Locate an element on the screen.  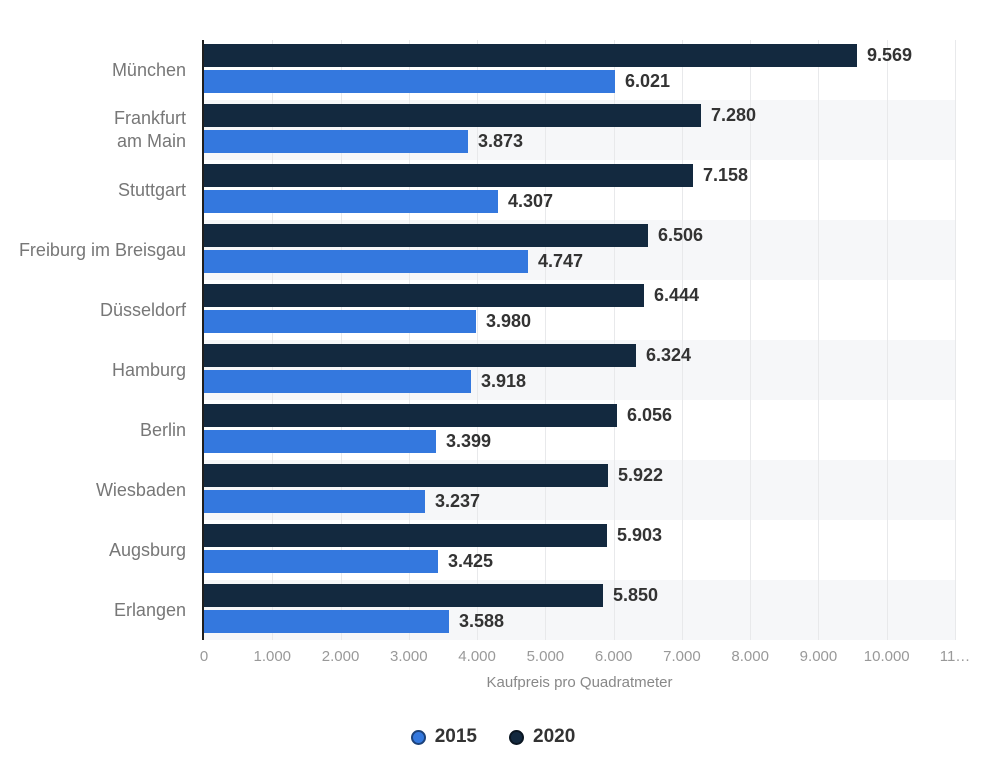
value-label: 4.307 is located at coordinates (531, 201).